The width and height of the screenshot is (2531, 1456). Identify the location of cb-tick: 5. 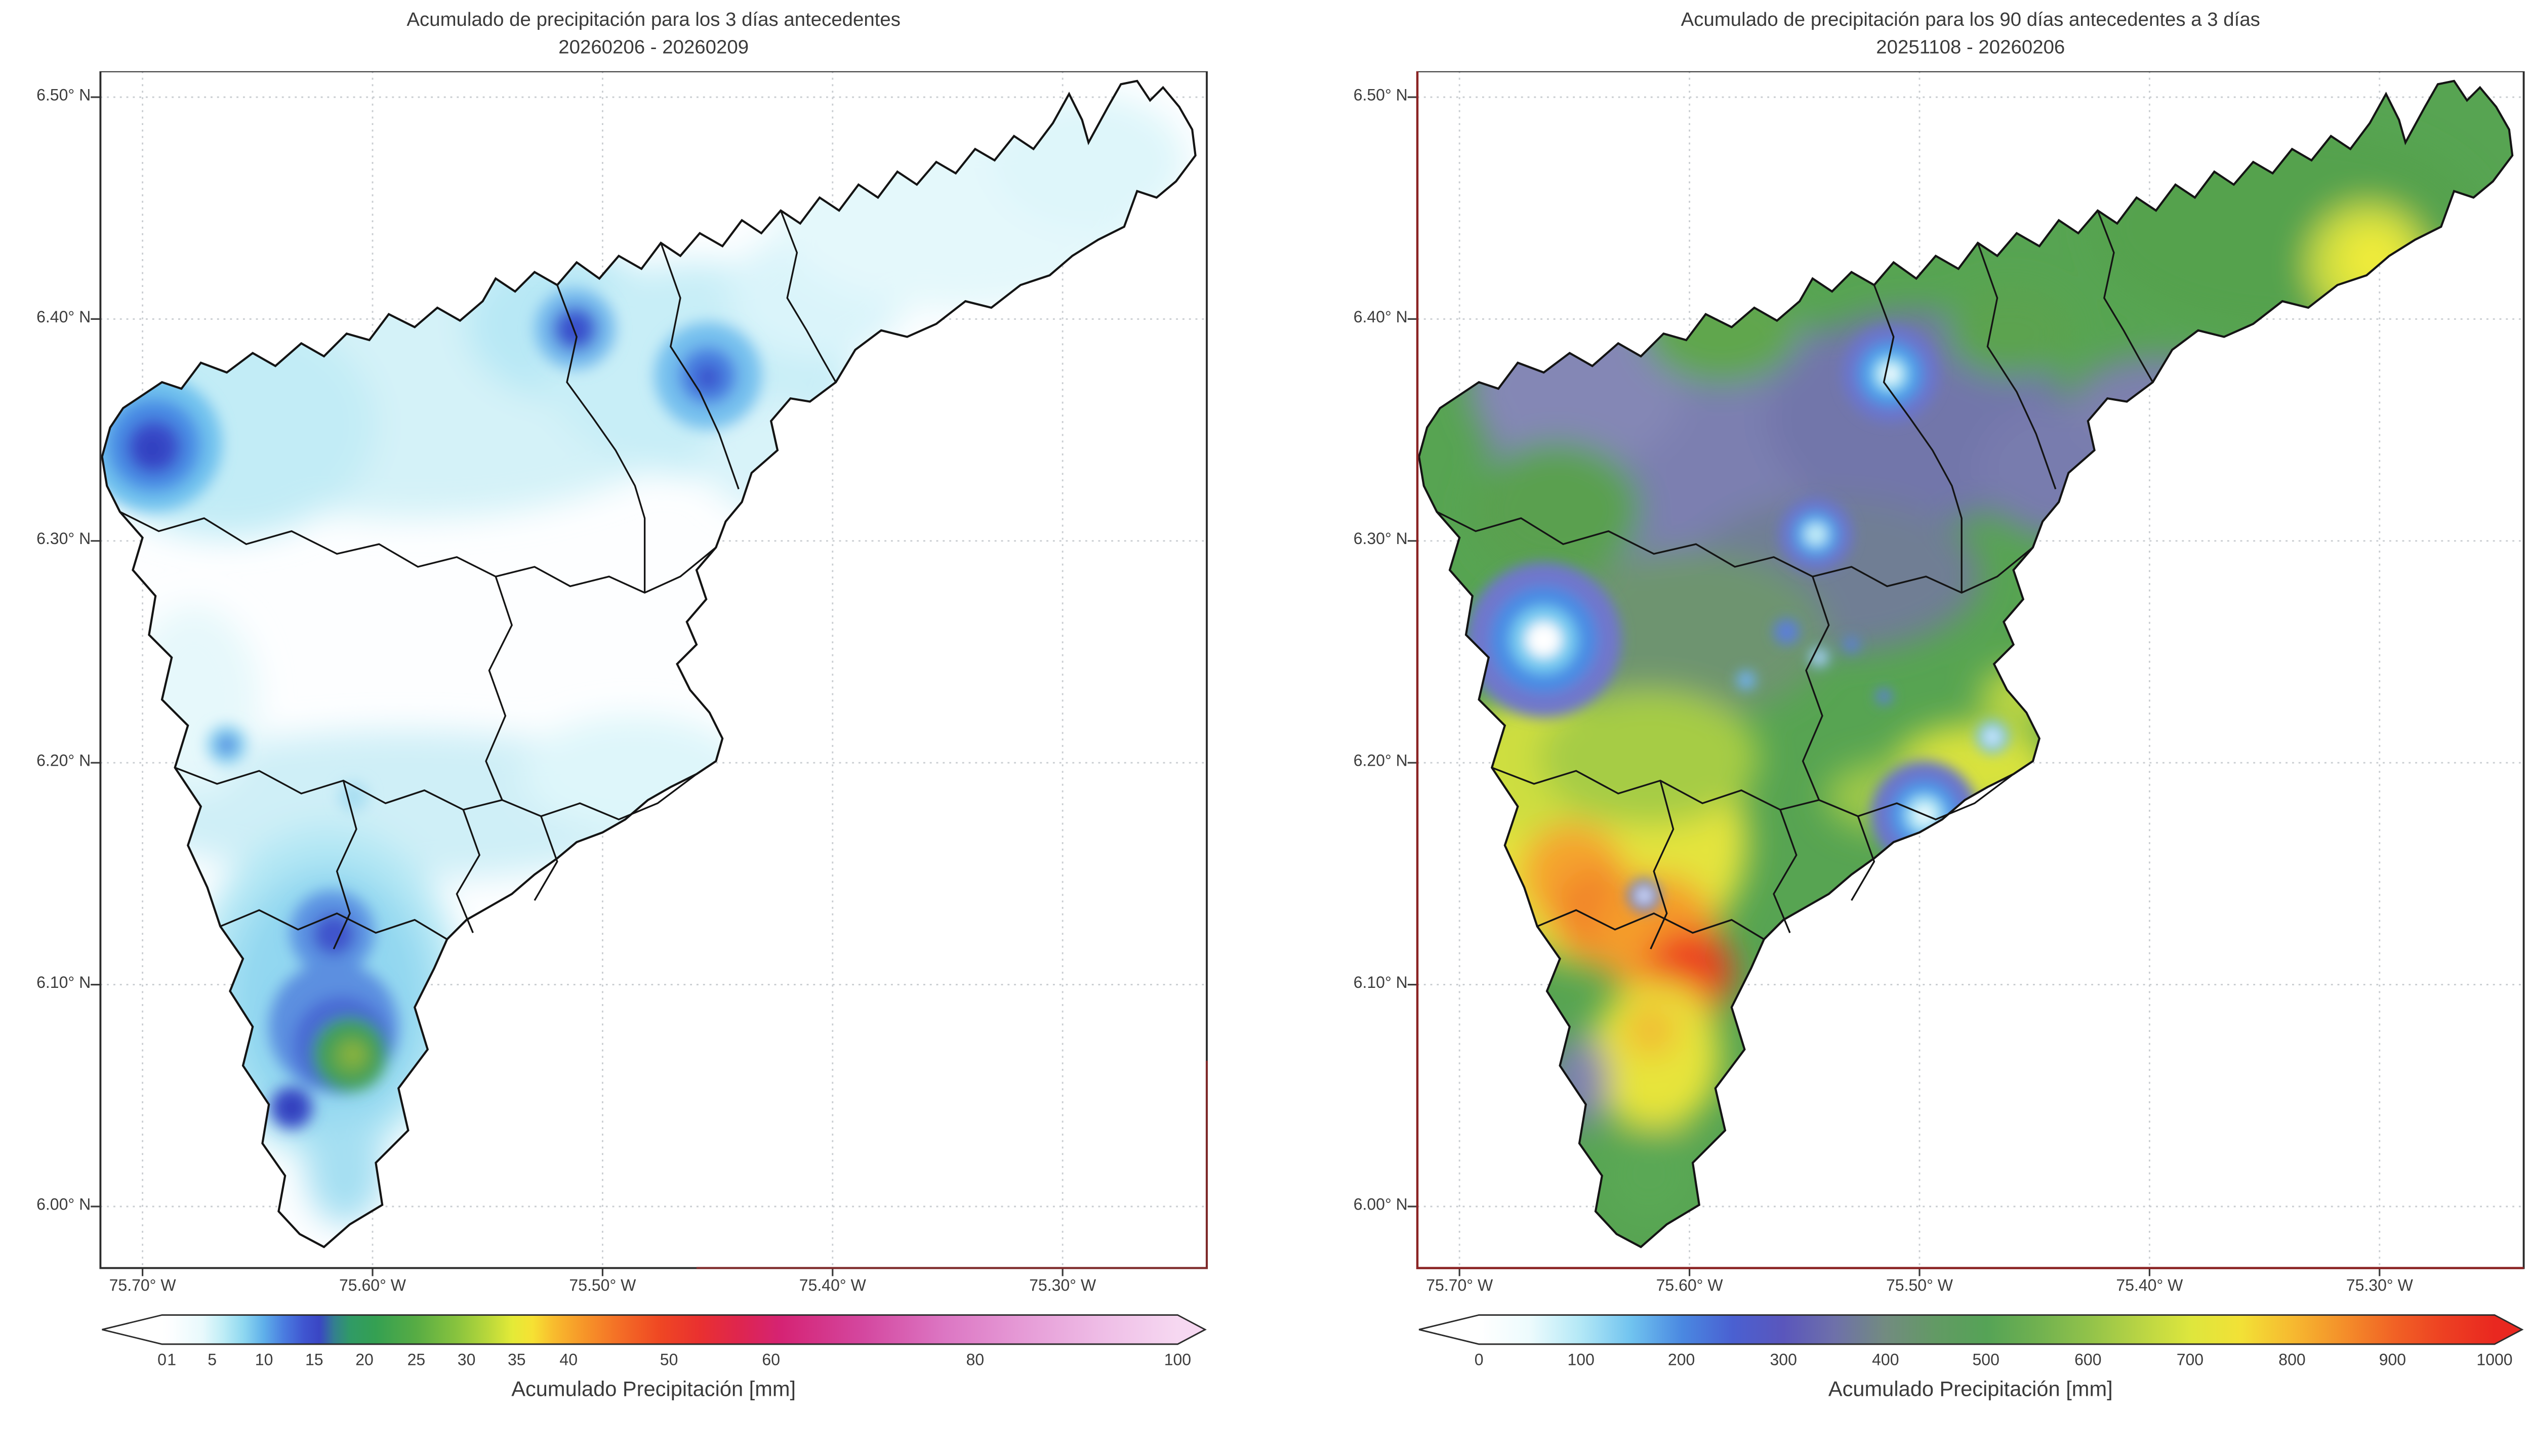
(212, 1361).